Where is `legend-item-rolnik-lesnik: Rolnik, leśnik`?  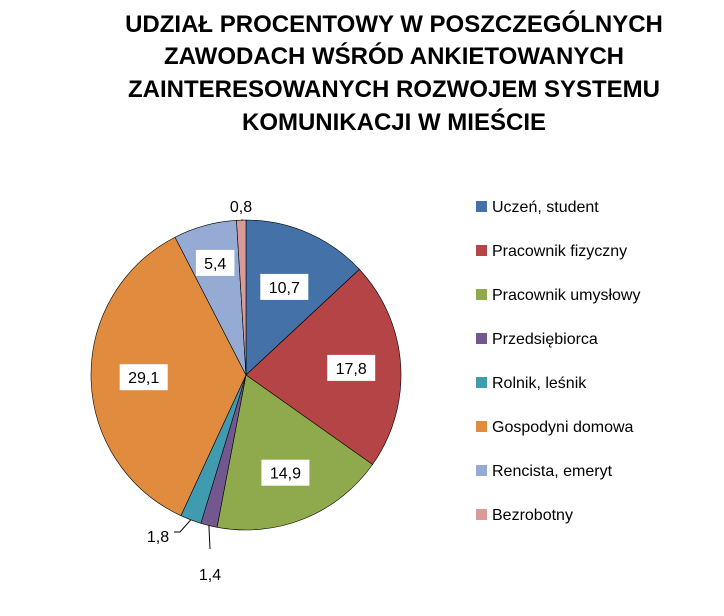 legend-item-rolnik-lesnik: Rolnik, leśnik is located at coordinates (531, 383).